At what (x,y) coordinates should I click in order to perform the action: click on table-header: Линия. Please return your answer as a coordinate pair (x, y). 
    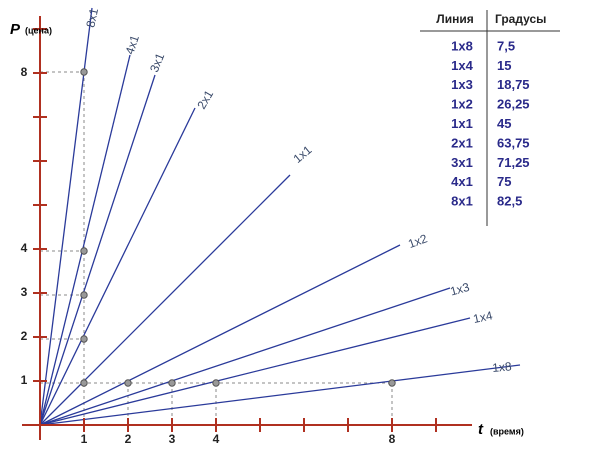
    Looking at the image, I should click on (454, 19).